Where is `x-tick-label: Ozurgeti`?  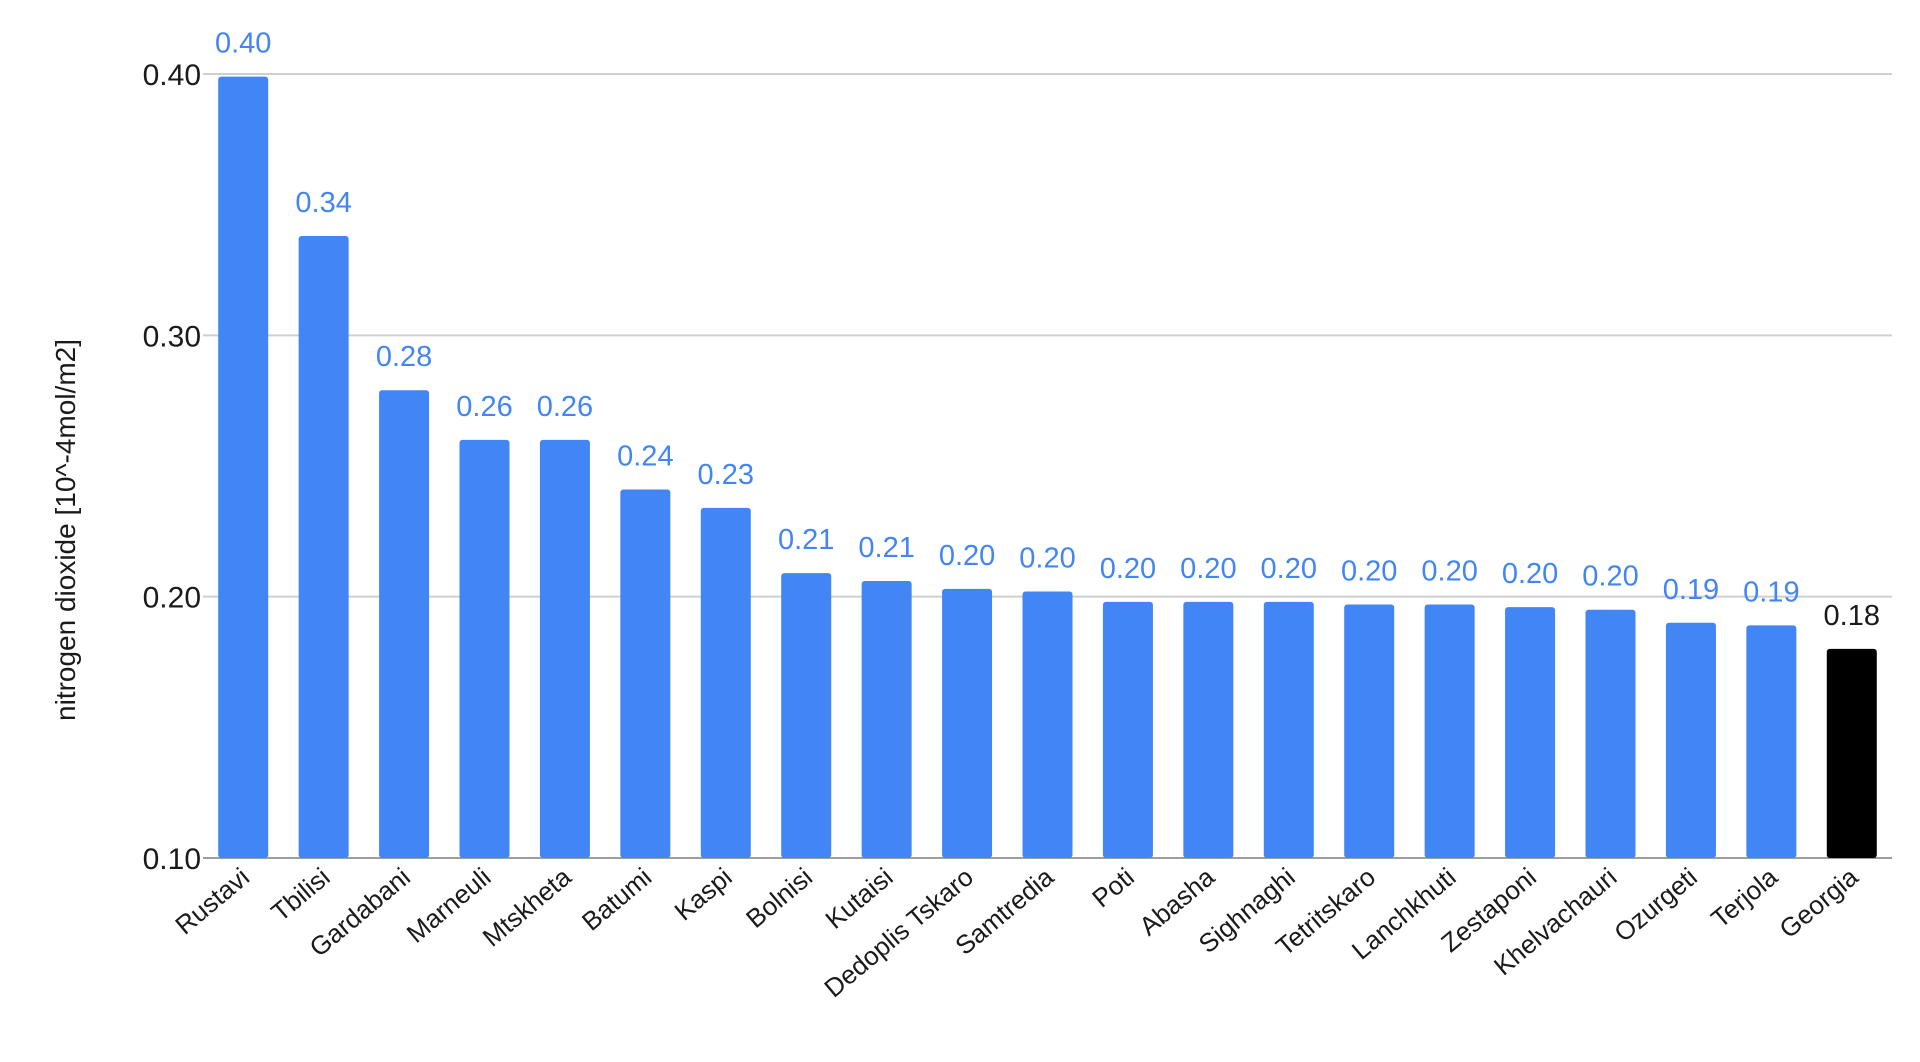
x-tick-label: Ozurgeti is located at coordinates (1655, 905).